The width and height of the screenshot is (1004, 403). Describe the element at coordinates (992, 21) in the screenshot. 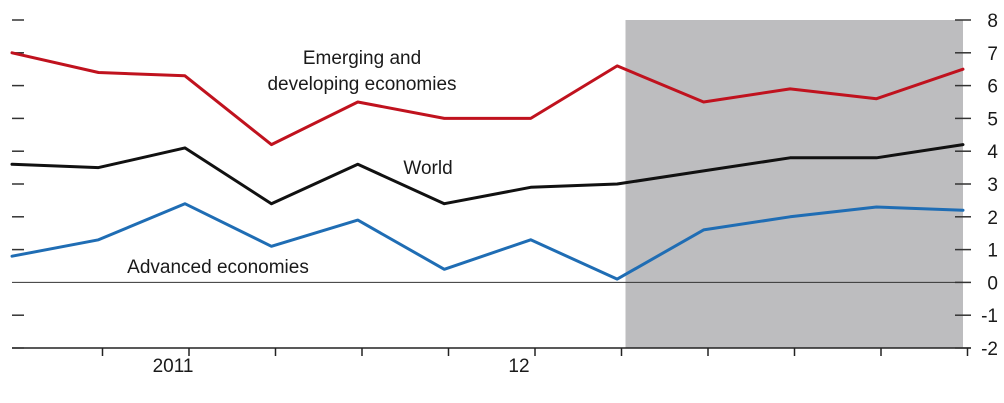

I see `y-tick-label: 8` at that location.